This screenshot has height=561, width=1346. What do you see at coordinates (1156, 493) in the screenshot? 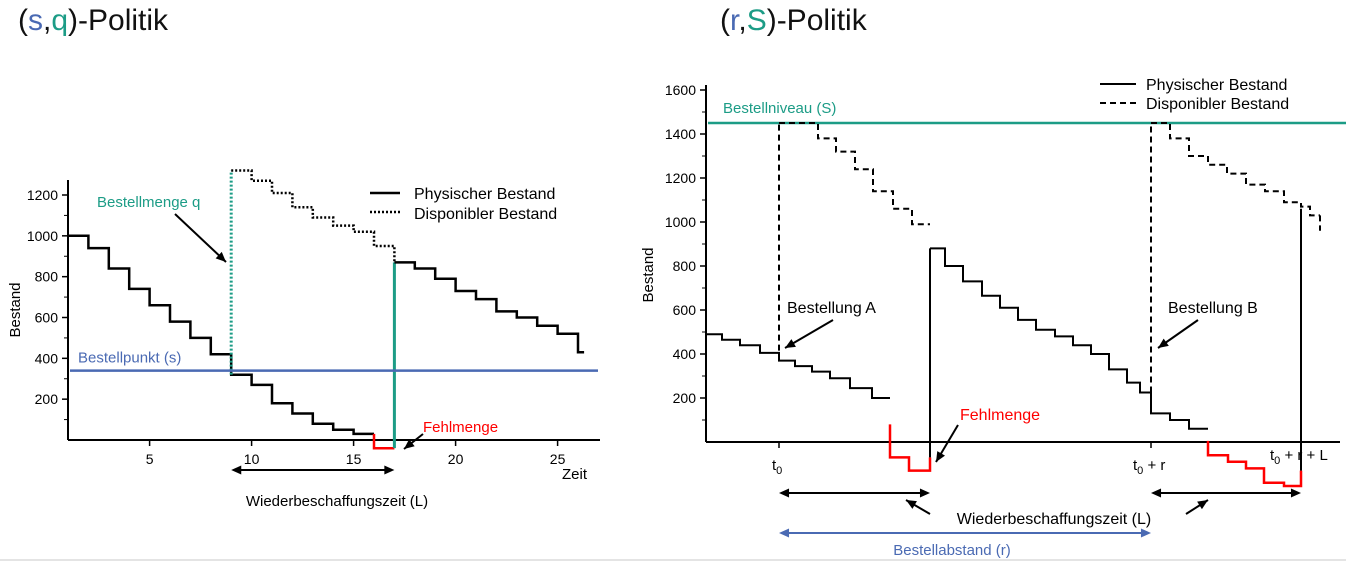
I see `right-wbz-arrow-b-head-left` at bounding box center [1156, 493].